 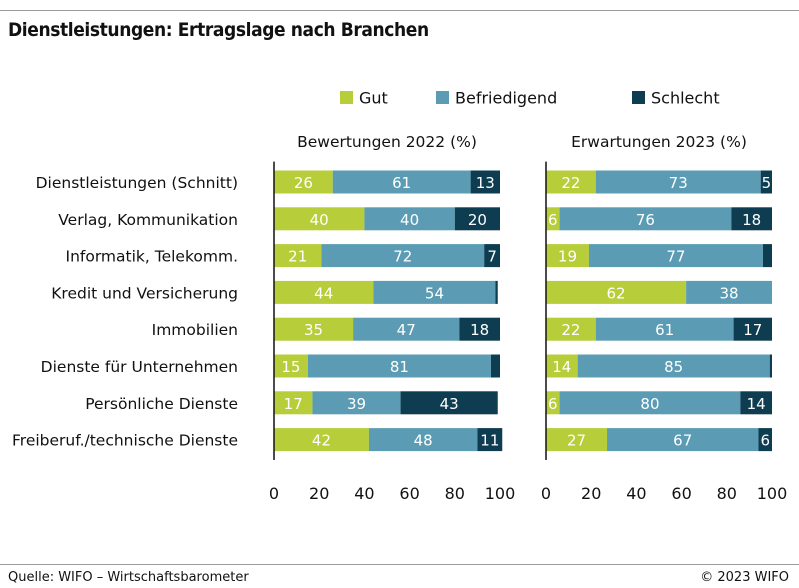 I want to click on data-label: 76, so click(x=645, y=220).